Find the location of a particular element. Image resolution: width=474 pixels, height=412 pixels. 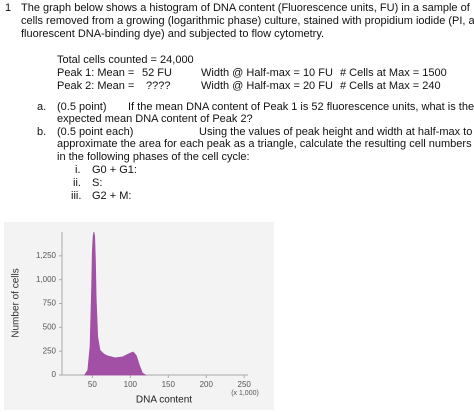

part-points: (0.5 point) is located at coordinates (82, 107).